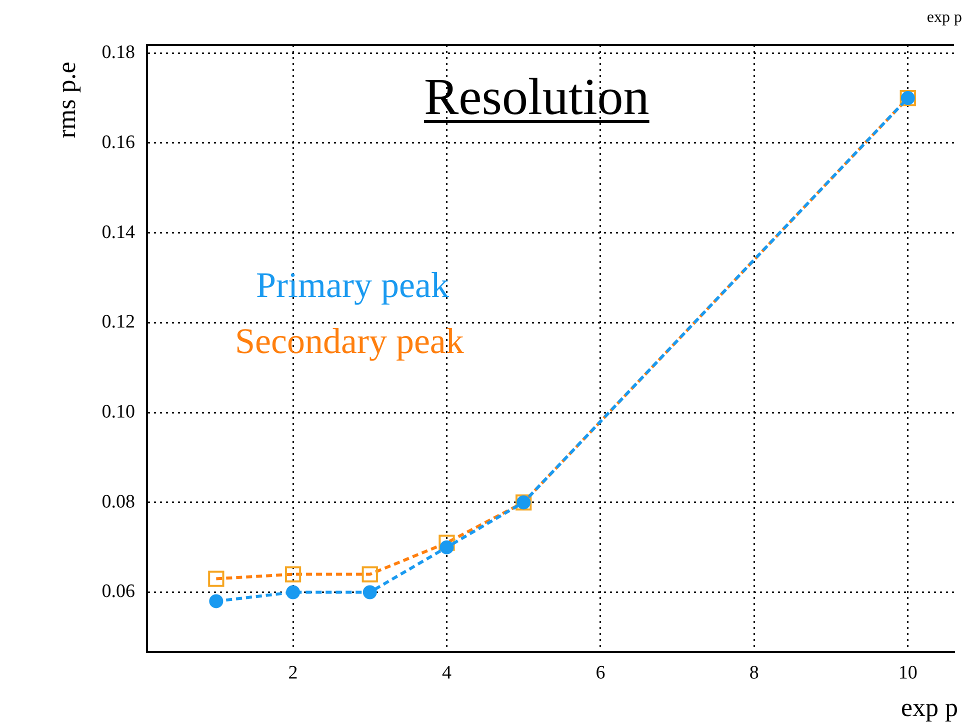 Image resolution: width=966 pixels, height=727 pixels. What do you see at coordinates (929, 707) in the screenshot?
I see `x-axis-title: exp p` at bounding box center [929, 707].